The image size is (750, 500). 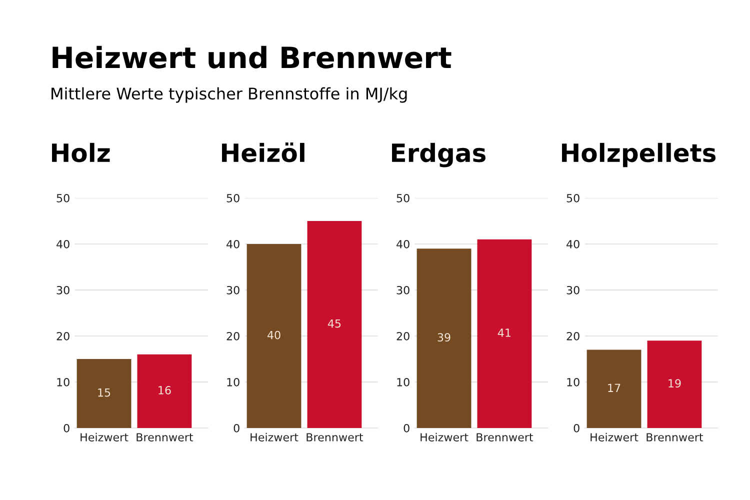 What do you see at coordinates (164, 390) in the screenshot?
I see `data-label: 16` at bounding box center [164, 390].